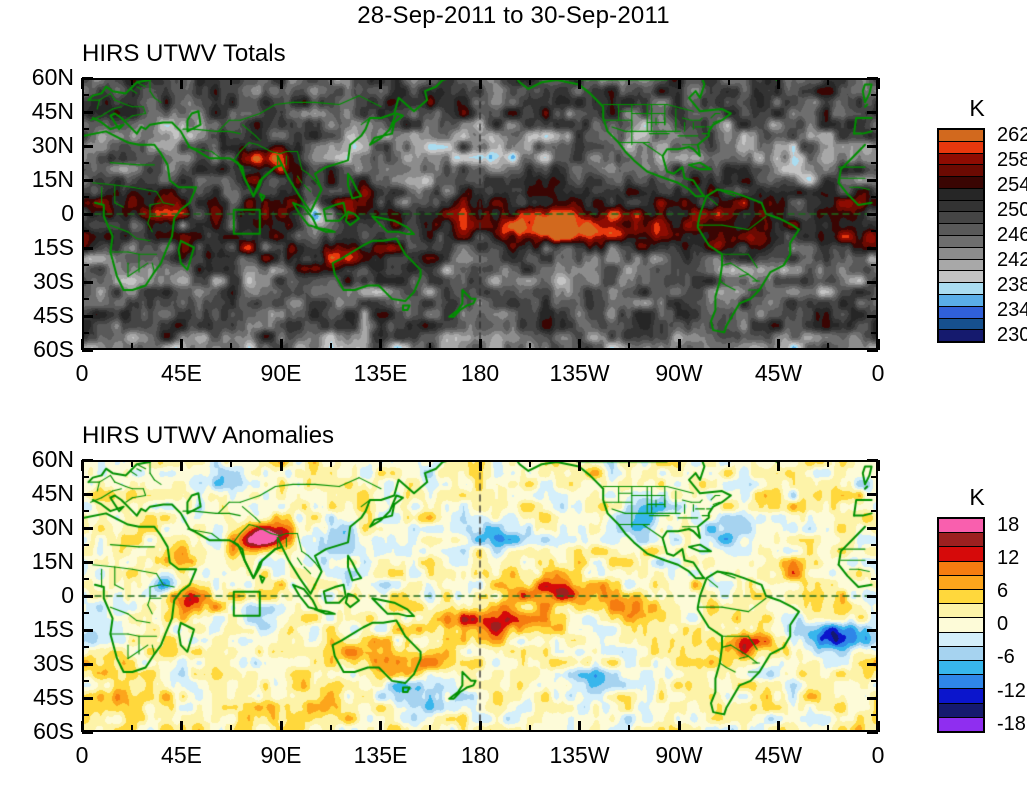 Image resolution: width=1027 pixels, height=788 pixels. What do you see at coordinates (1008, 524) in the screenshot?
I see `colorbar-tick-label: 18` at bounding box center [1008, 524].